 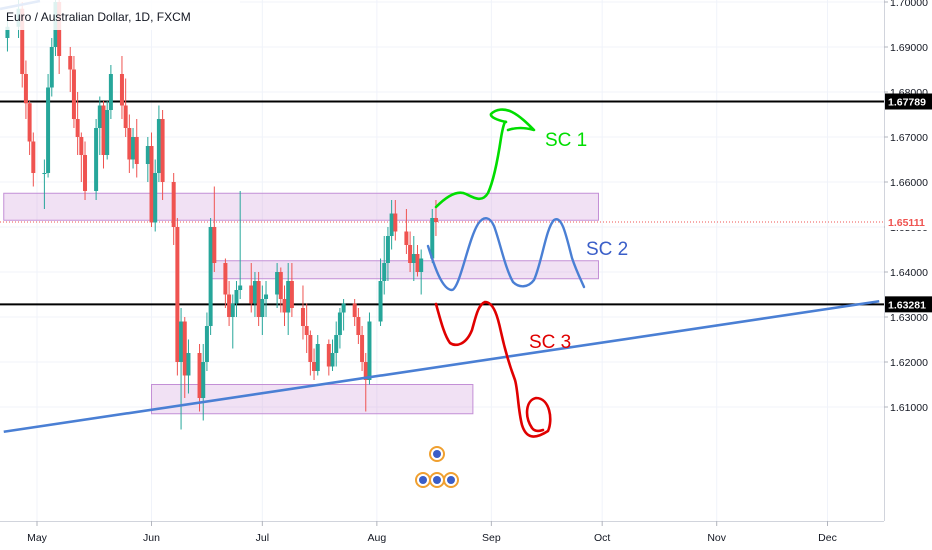 What do you see at coordinates (909, 273) in the screenshot?
I see `price-tick-label: 1.64000` at bounding box center [909, 273].